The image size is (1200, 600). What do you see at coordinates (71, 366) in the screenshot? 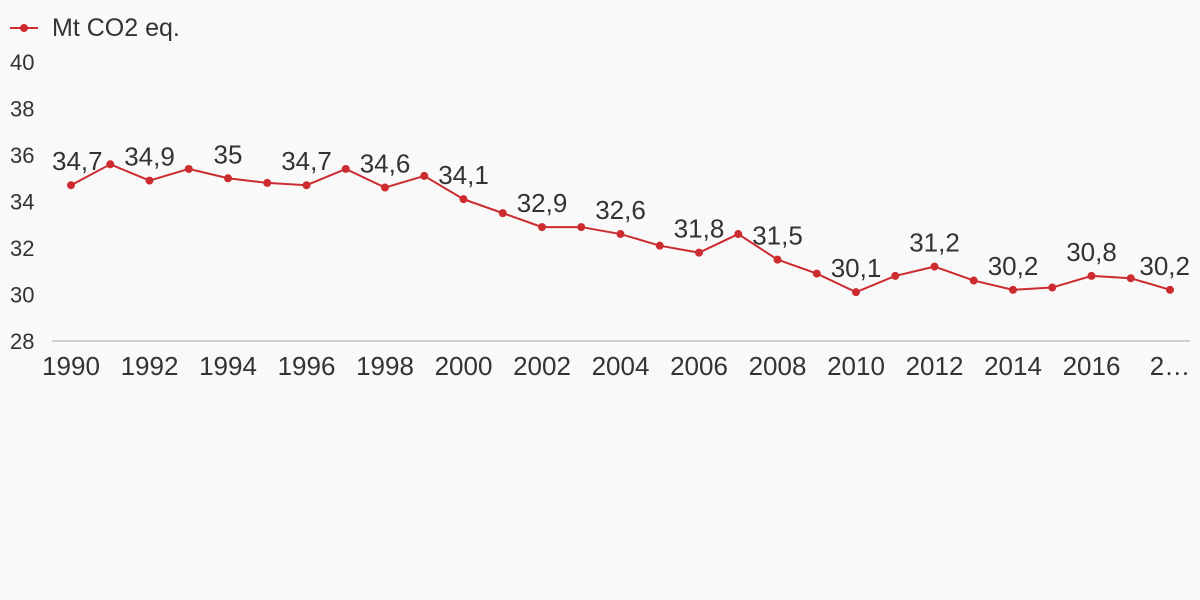
I see `x-tick-label: 1990` at bounding box center [71, 366].